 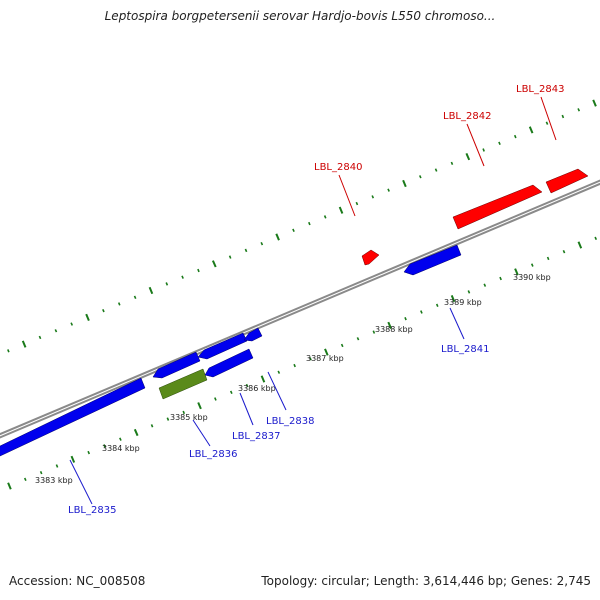 I want to click on scale-label: 3384 kbp, so click(x=121, y=448).